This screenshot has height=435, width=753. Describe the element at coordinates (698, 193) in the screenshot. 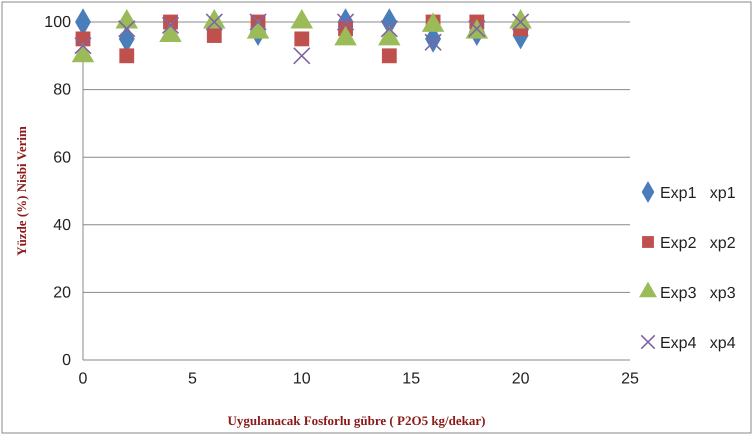

I see `legend-label: Exp1 xp1` at that location.